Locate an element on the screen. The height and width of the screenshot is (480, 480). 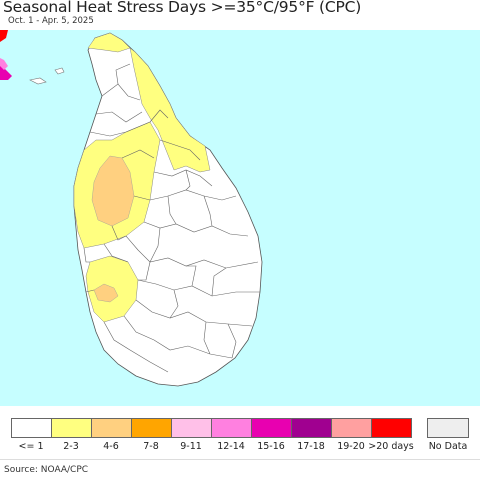
legend-label-no-data: No Data is located at coordinates (448, 446).